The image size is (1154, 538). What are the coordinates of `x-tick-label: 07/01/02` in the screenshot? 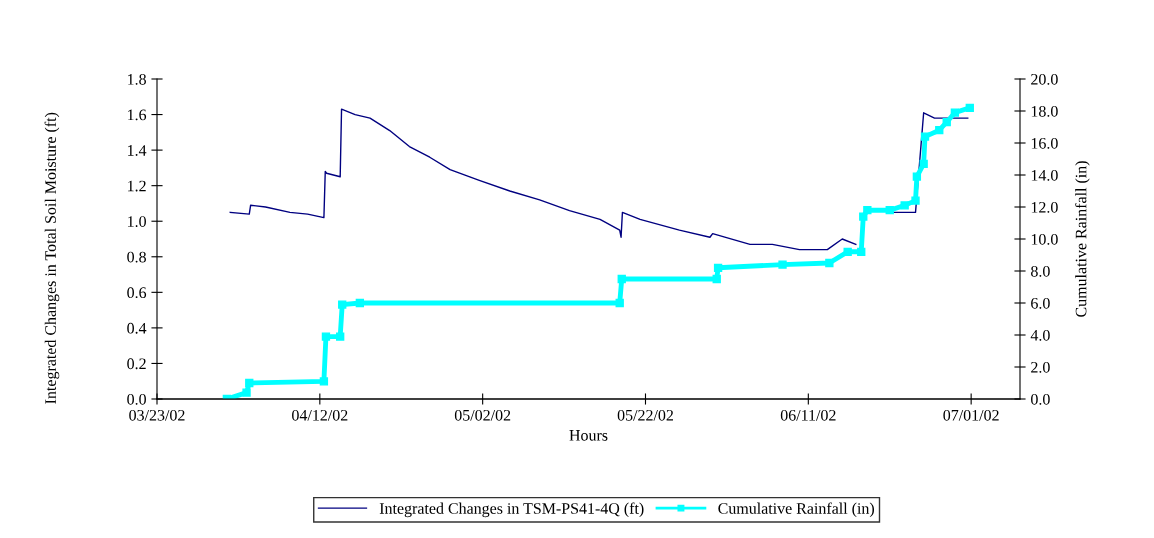 It's located at (971, 415).